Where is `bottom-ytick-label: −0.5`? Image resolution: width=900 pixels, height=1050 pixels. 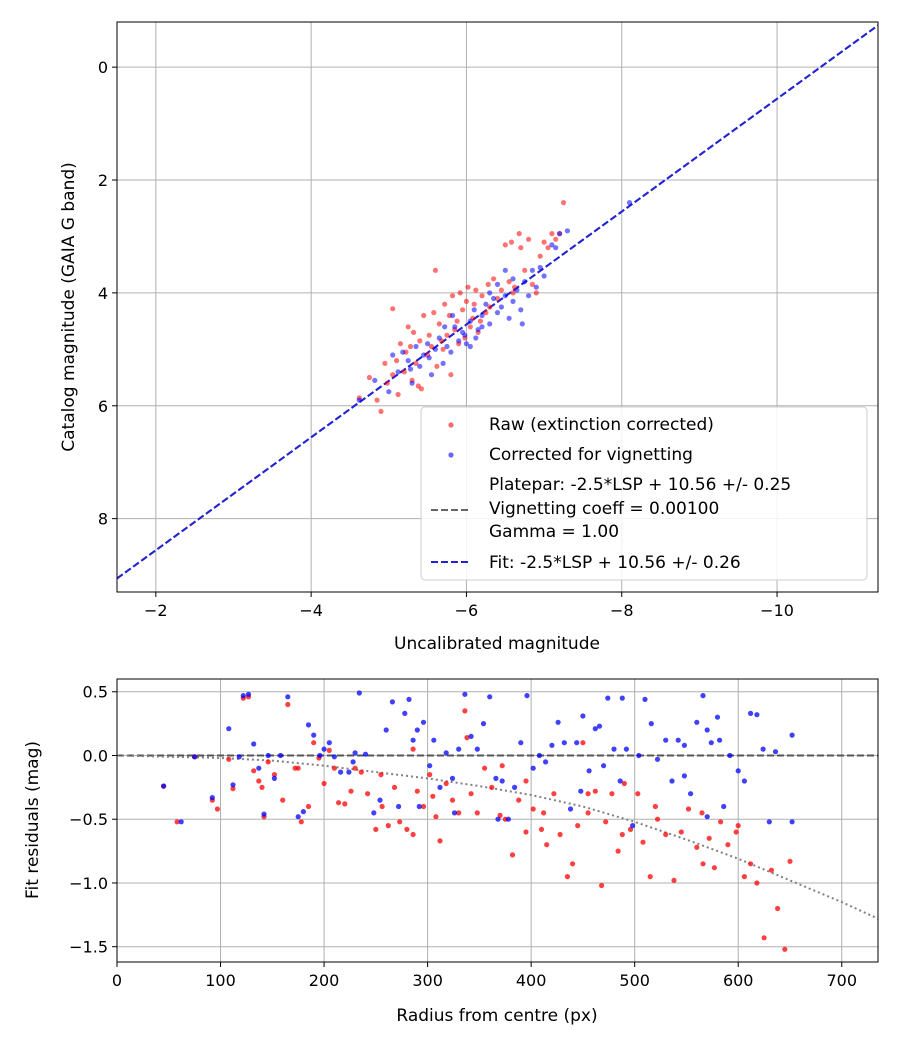 bottom-ytick-label: −0.5 is located at coordinates (88, 819).